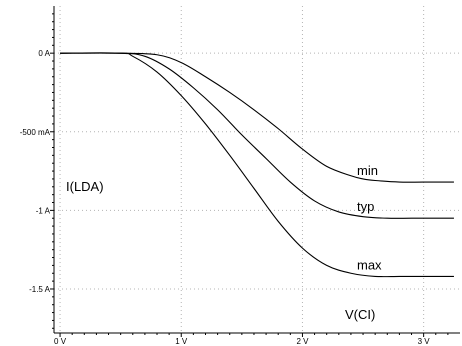 The image size is (462, 346). Describe the element at coordinates (302, 341) in the screenshot. I see `x-tick-label-2: 2 V` at that location.